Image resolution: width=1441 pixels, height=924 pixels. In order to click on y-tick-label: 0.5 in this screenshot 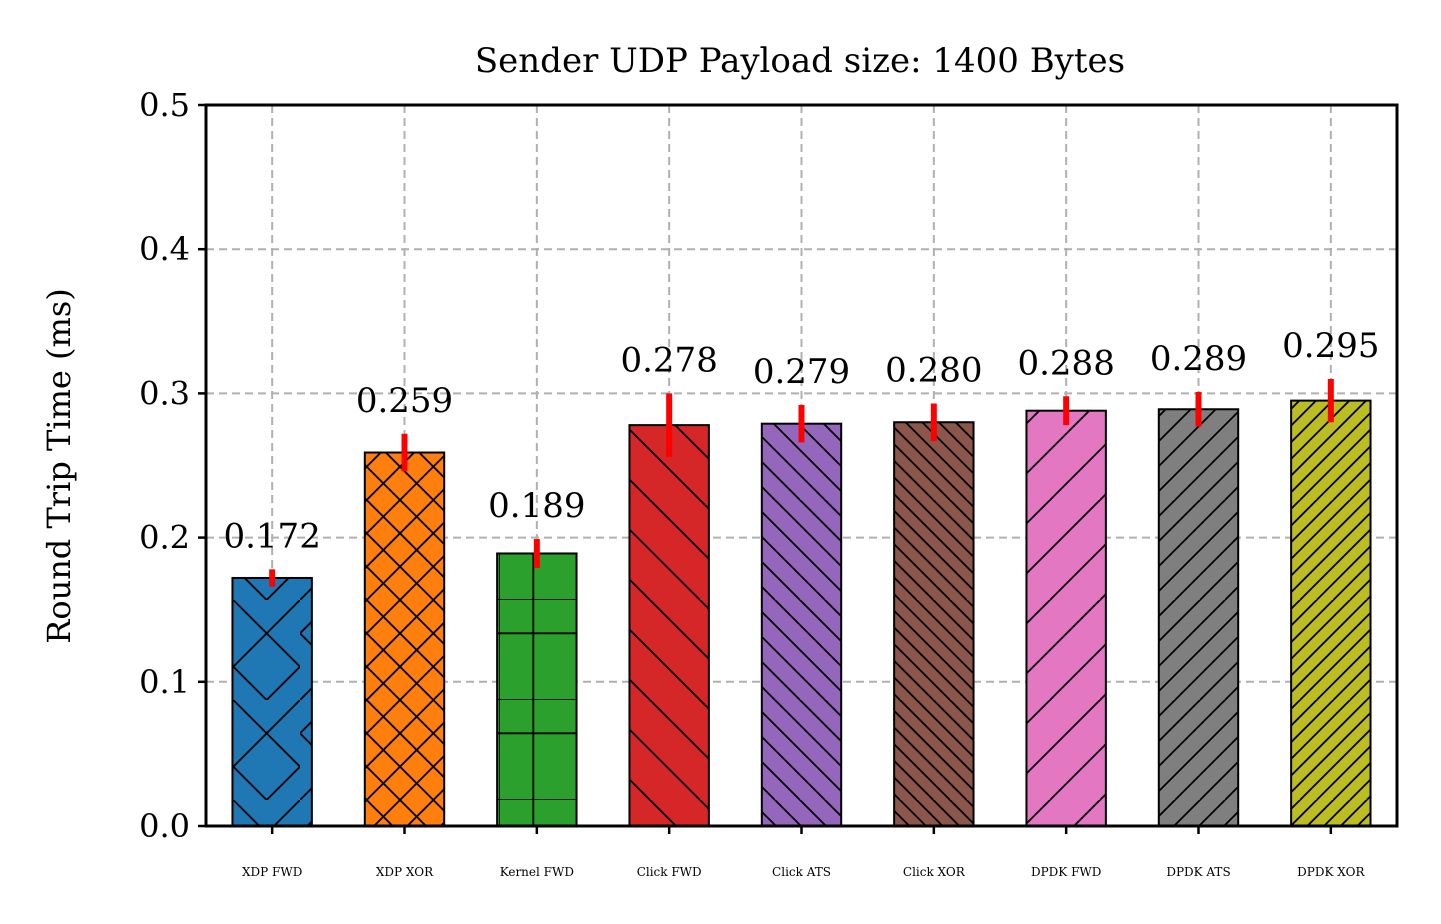, I will do `click(164, 105)`.